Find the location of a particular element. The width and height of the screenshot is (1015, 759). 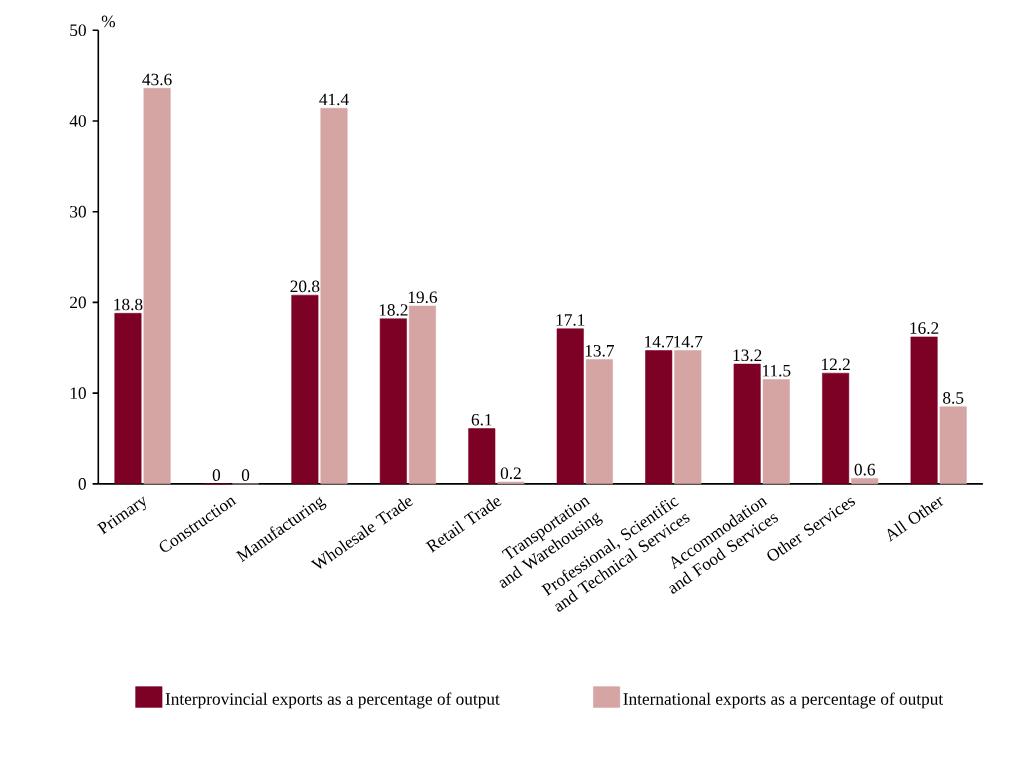

y-tick-label: 50 is located at coordinates (78, 30).